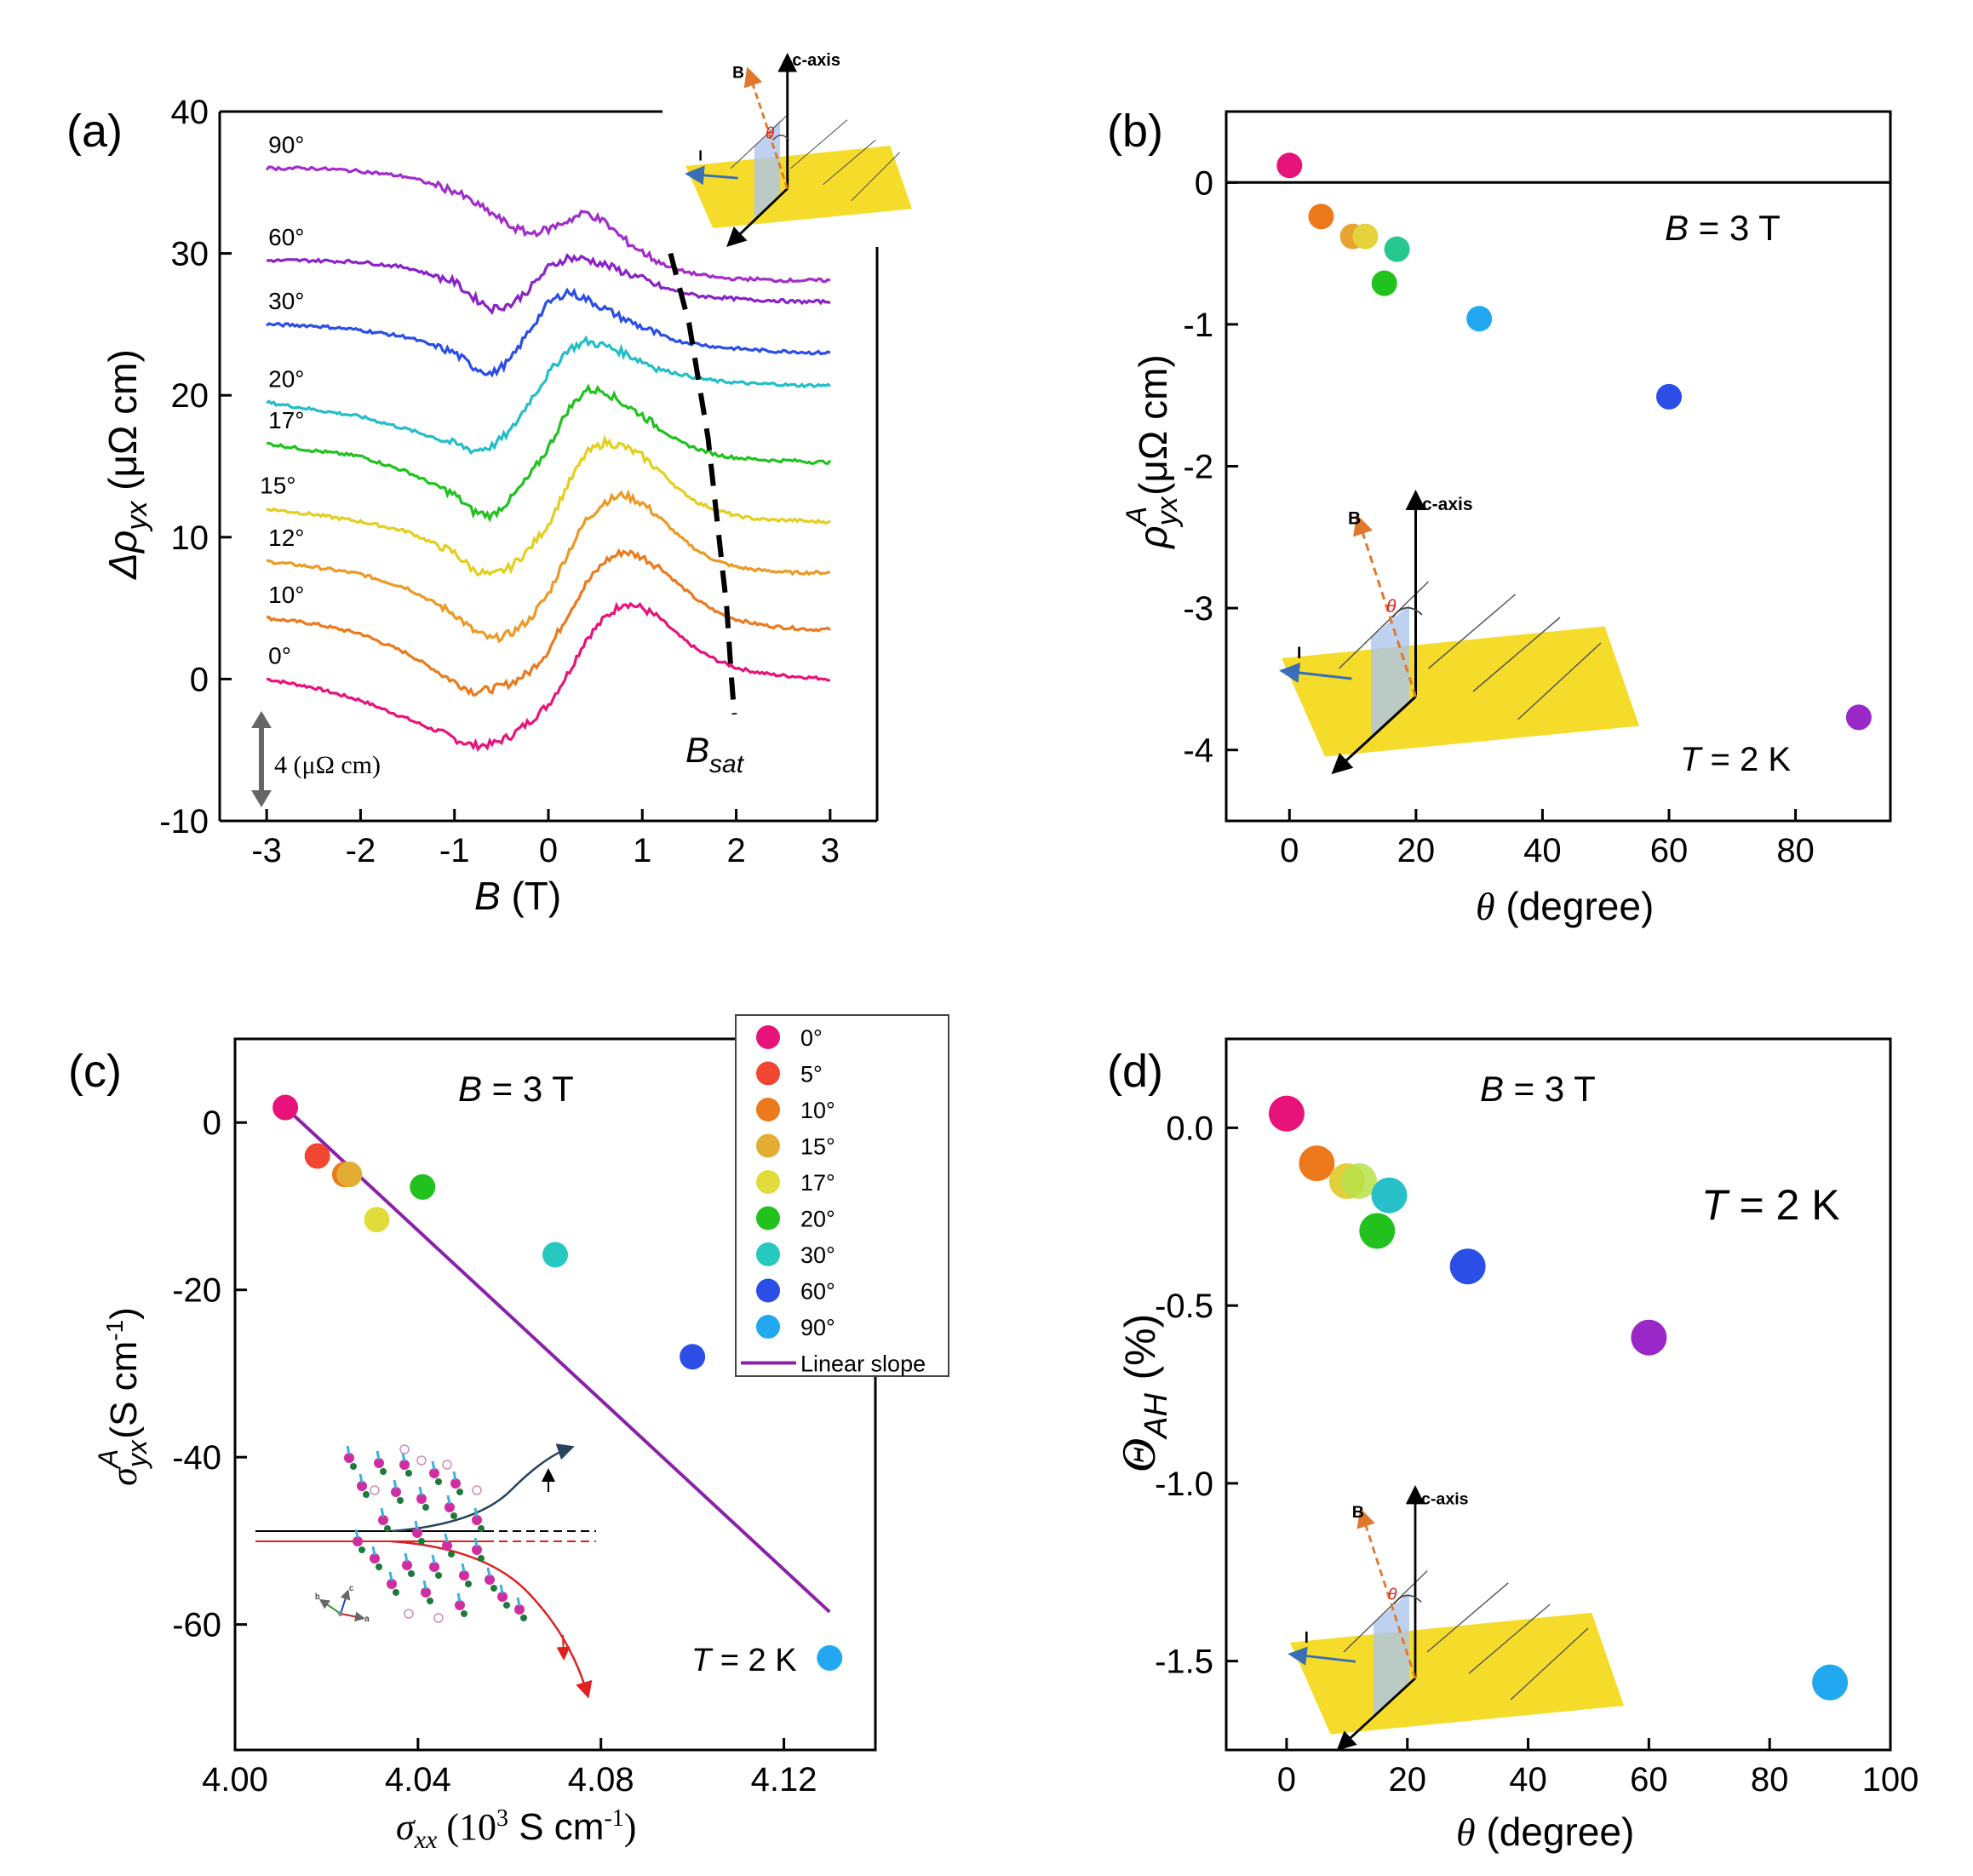 The image size is (1973, 1876). Describe the element at coordinates (1528, 1780) in the screenshot. I see `d-x-tick-label: 40` at that location.